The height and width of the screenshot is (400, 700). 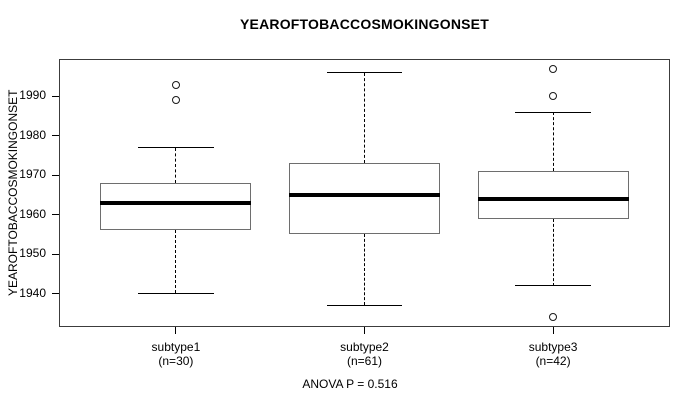 I want to click on chart-title: YEAROFTOBACCOSMOKINGONSET, so click(x=364, y=24).